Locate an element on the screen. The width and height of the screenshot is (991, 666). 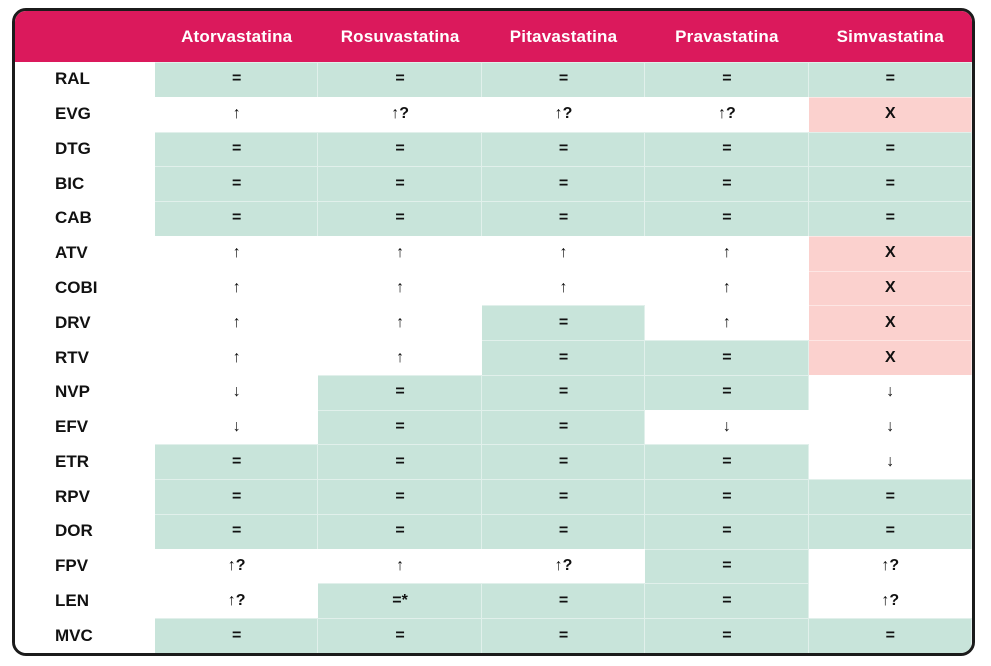
table-row: FPV ↑? ↑ ↑? = ↑? is located at coordinates (493, 566).